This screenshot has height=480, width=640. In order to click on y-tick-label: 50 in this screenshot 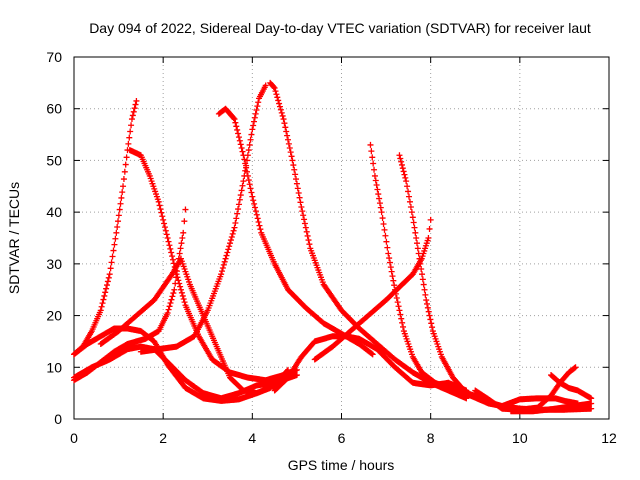, I will do `click(54, 160)`.